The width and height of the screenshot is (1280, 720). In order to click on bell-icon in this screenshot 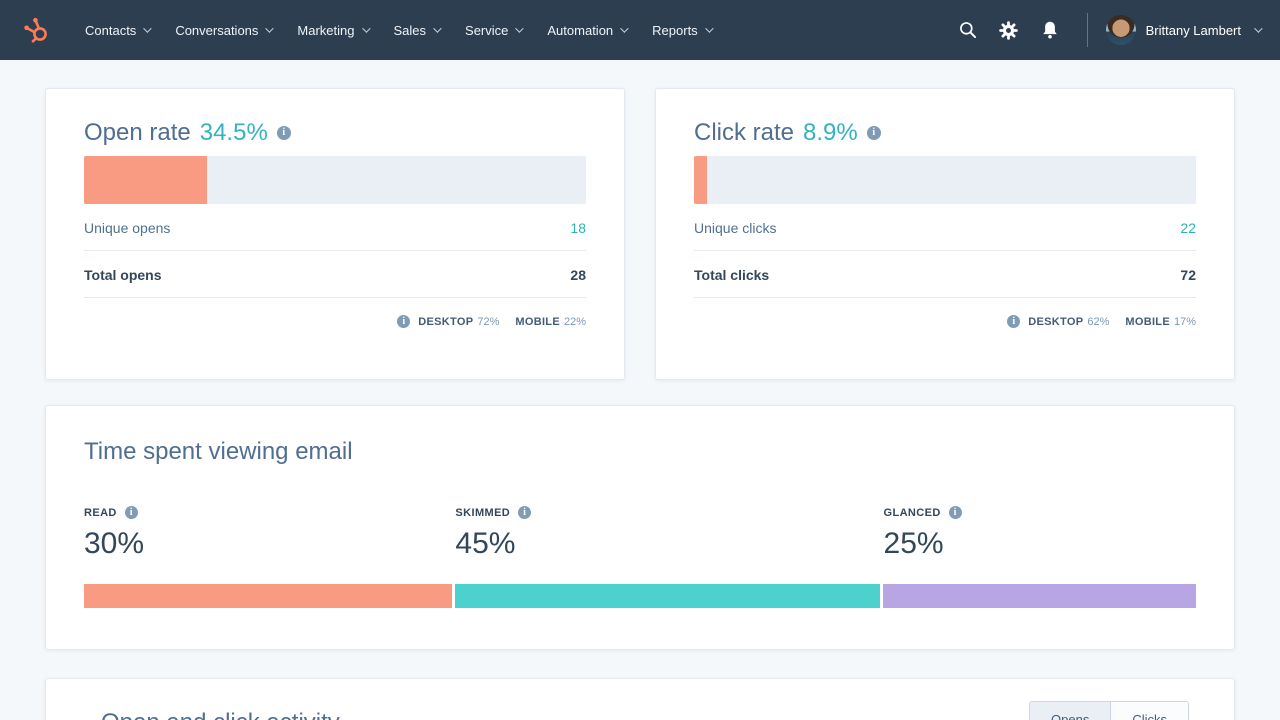, I will do `click(1050, 30)`.